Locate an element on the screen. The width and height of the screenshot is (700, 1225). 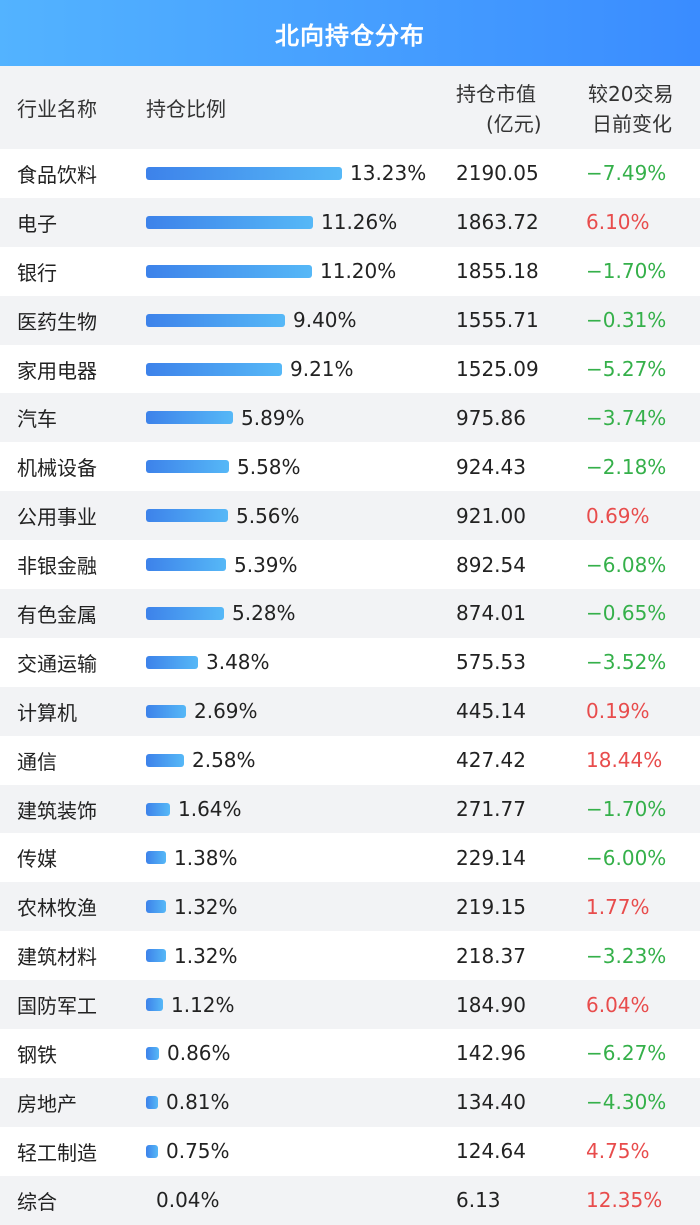
table-row: 汽车 5.89% 975.86 −3.74% is located at coordinates (350, 418).